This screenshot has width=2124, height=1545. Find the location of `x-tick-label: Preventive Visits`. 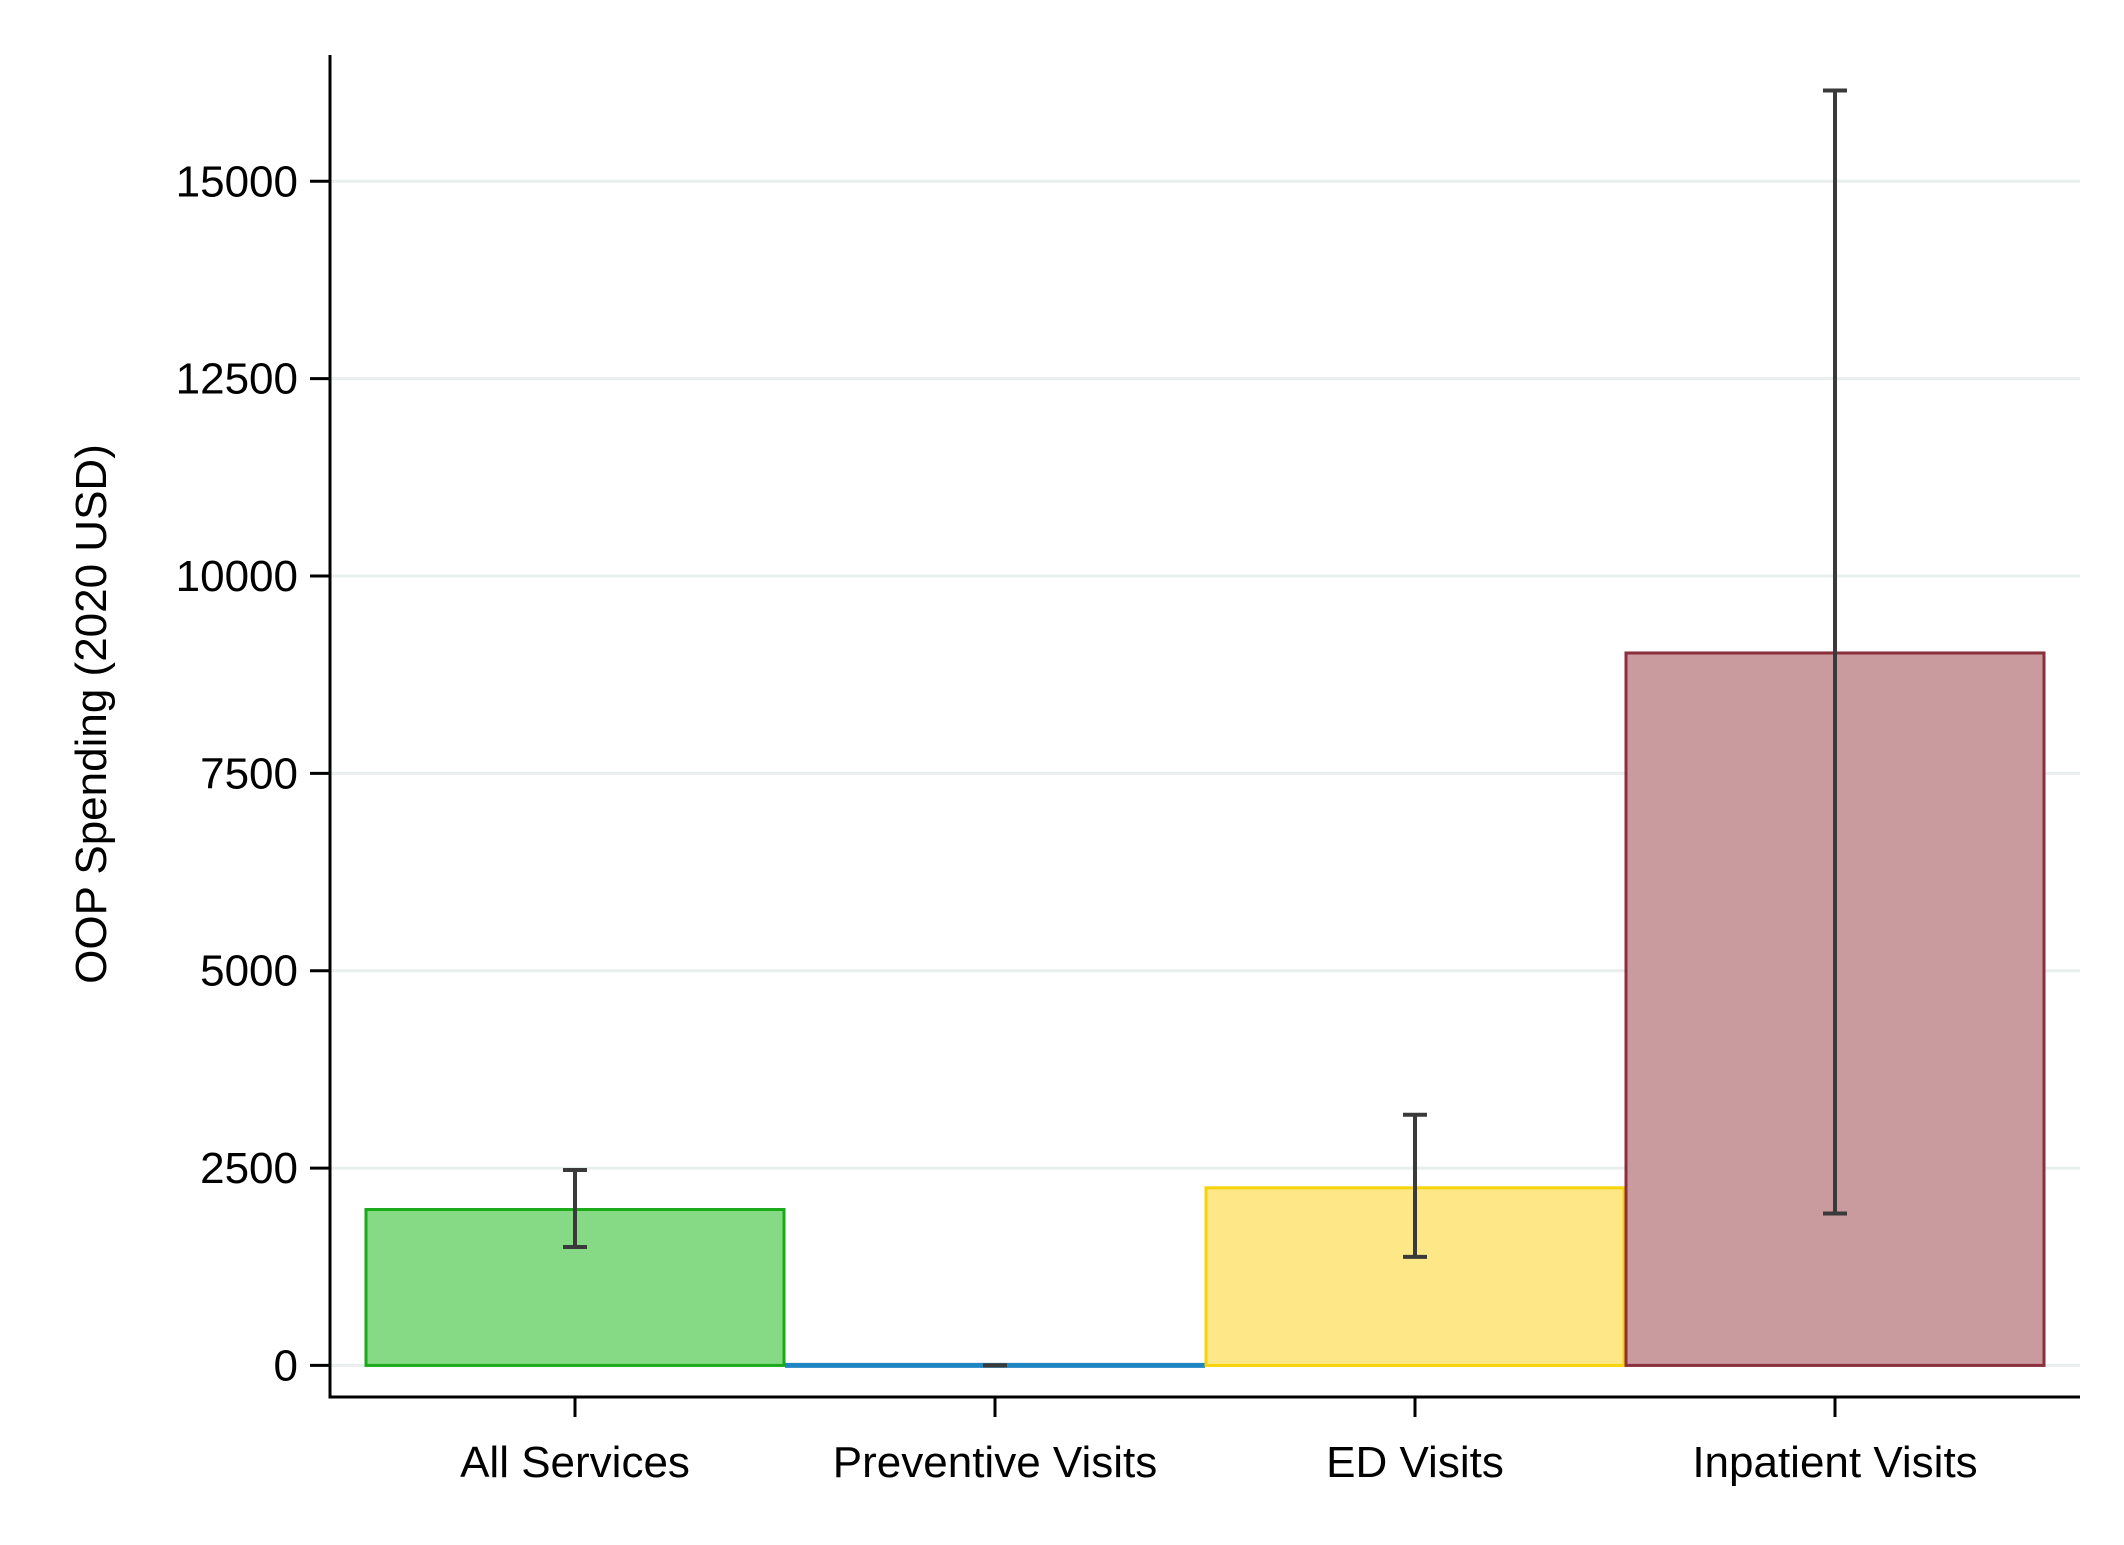

x-tick-label: Preventive Visits is located at coordinates (995, 1462).